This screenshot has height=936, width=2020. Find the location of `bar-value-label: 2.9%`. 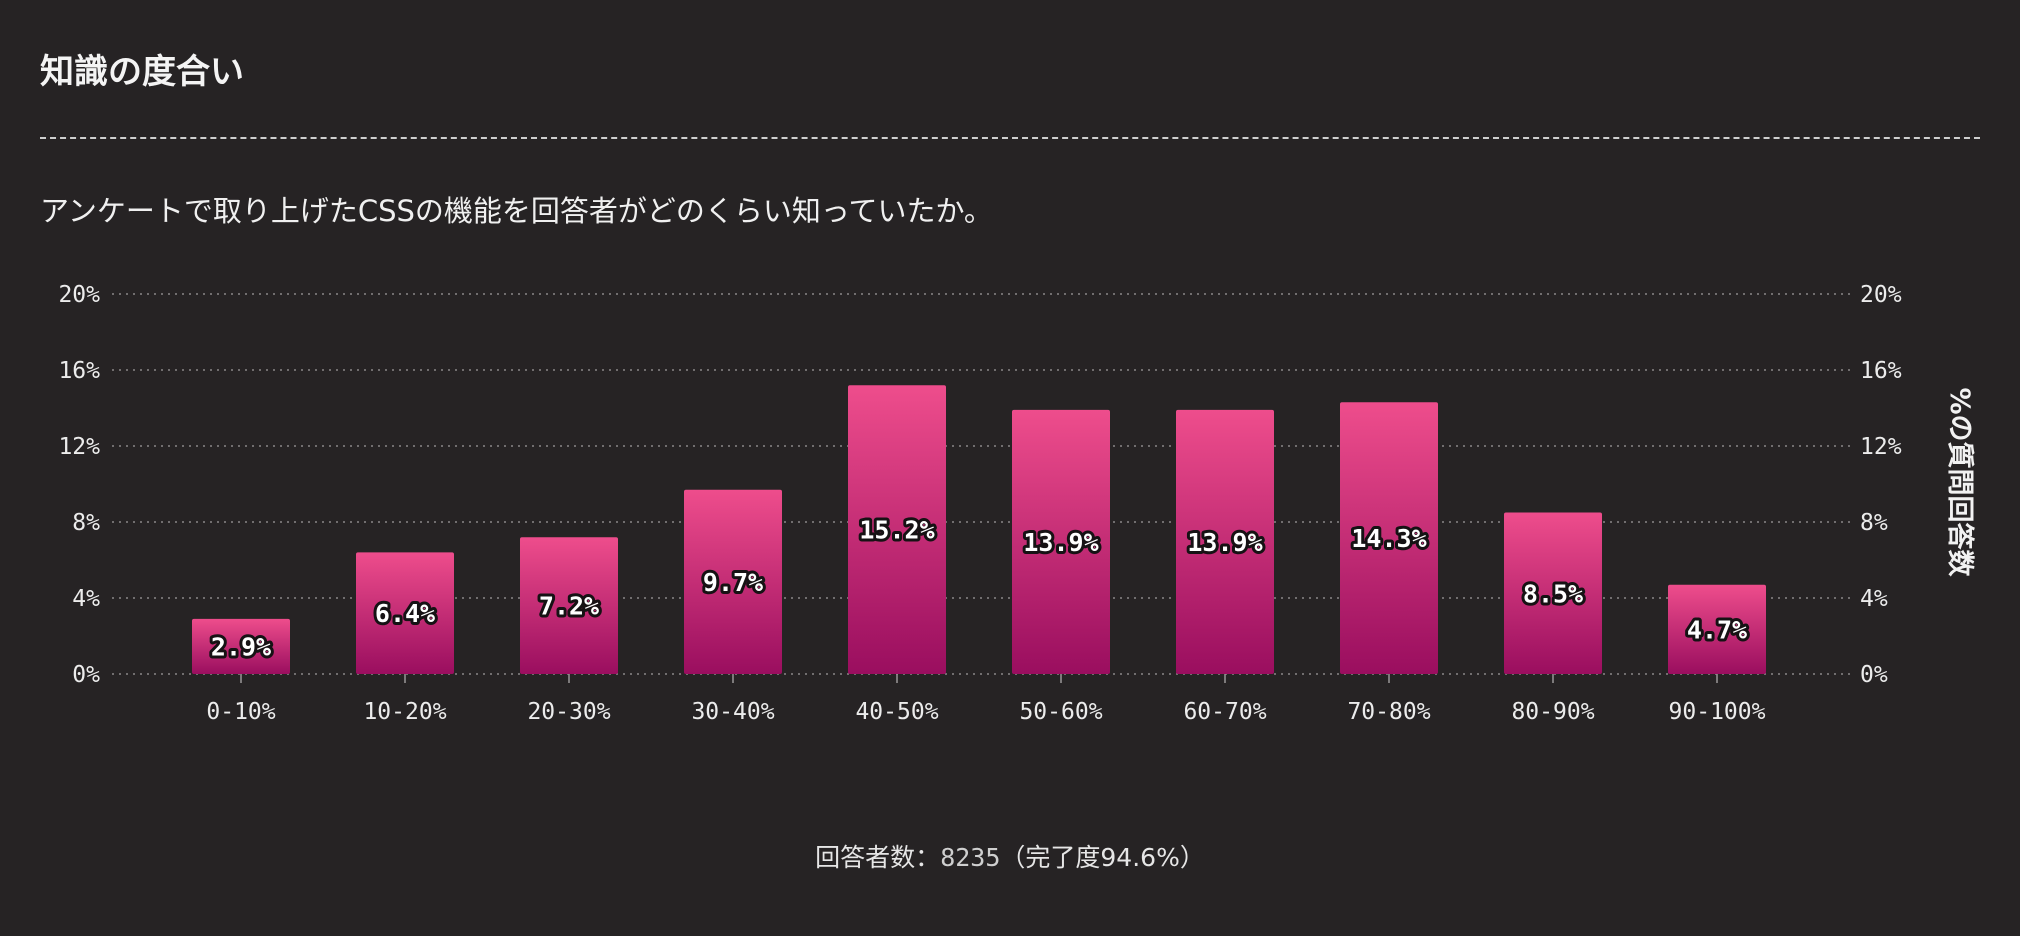

bar-value-label: 2.9% is located at coordinates (241, 646).